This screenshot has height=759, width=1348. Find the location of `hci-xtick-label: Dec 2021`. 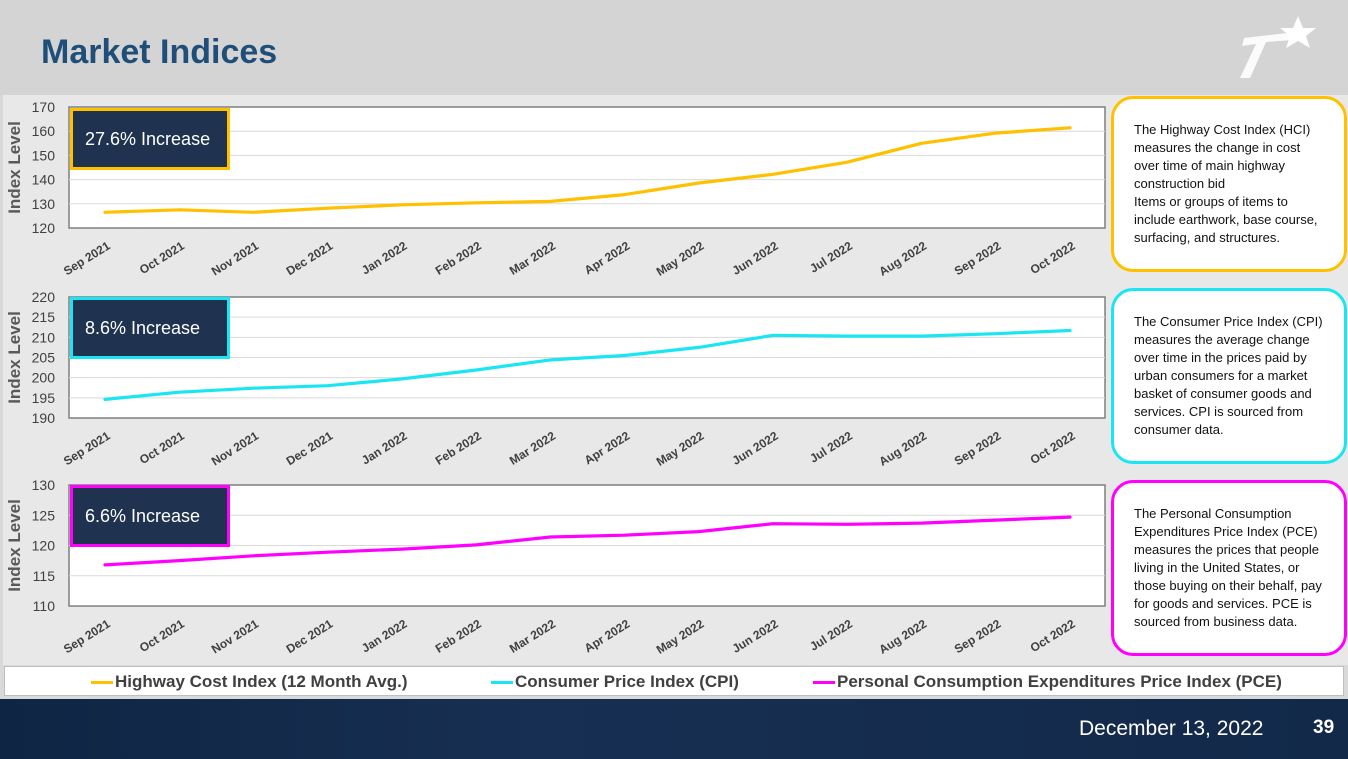

hci-xtick-label: Dec 2021 is located at coordinates (310, 259).